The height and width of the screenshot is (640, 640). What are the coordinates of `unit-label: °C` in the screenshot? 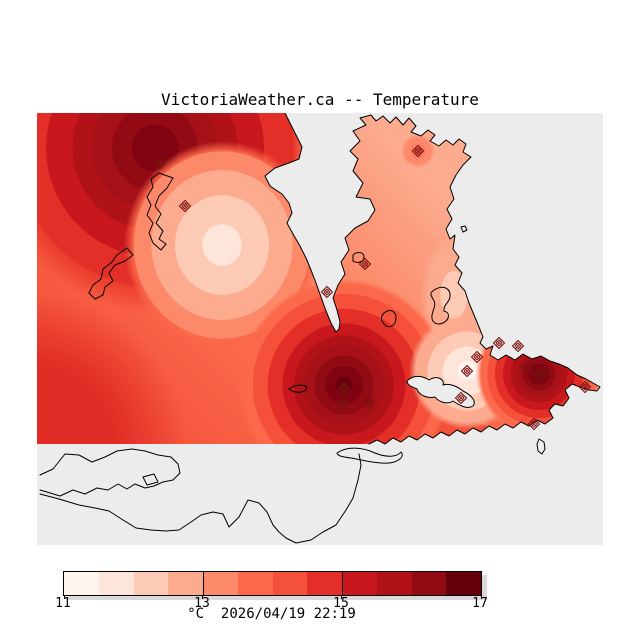 It's located at (196, 614).